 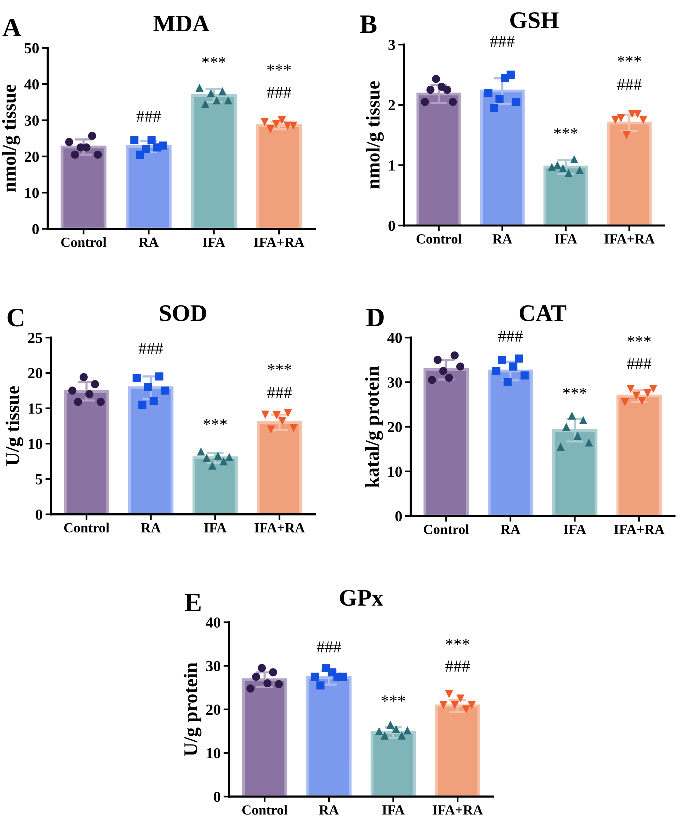 What do you see at coordinates (362, 598) in the screenshot?
I see `chart-title: GPx` at bounding box center [362, 598].